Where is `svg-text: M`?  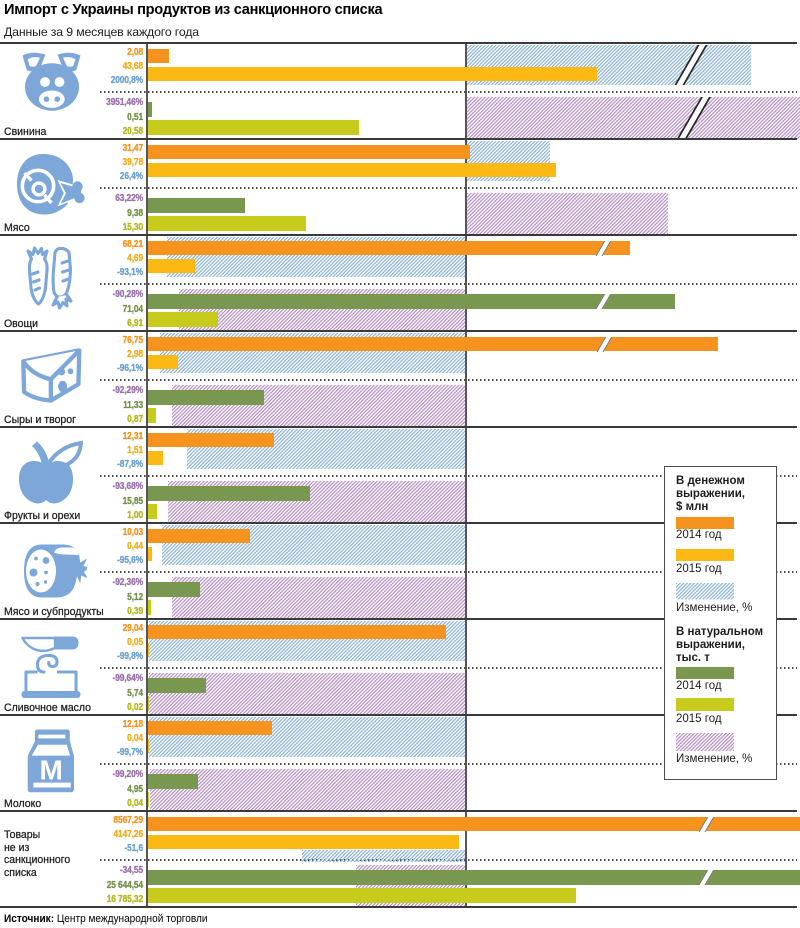
svg-text: M is located at coordinates (51, 770).